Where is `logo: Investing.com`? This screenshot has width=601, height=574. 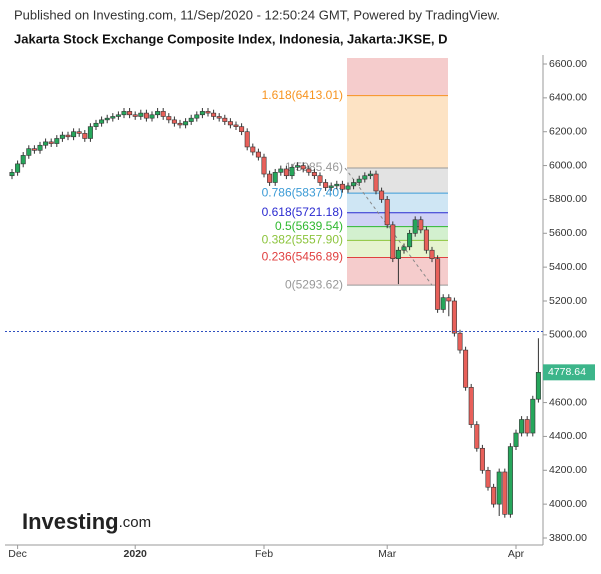 logo: Investing.com is located at coordinates (86, 521).